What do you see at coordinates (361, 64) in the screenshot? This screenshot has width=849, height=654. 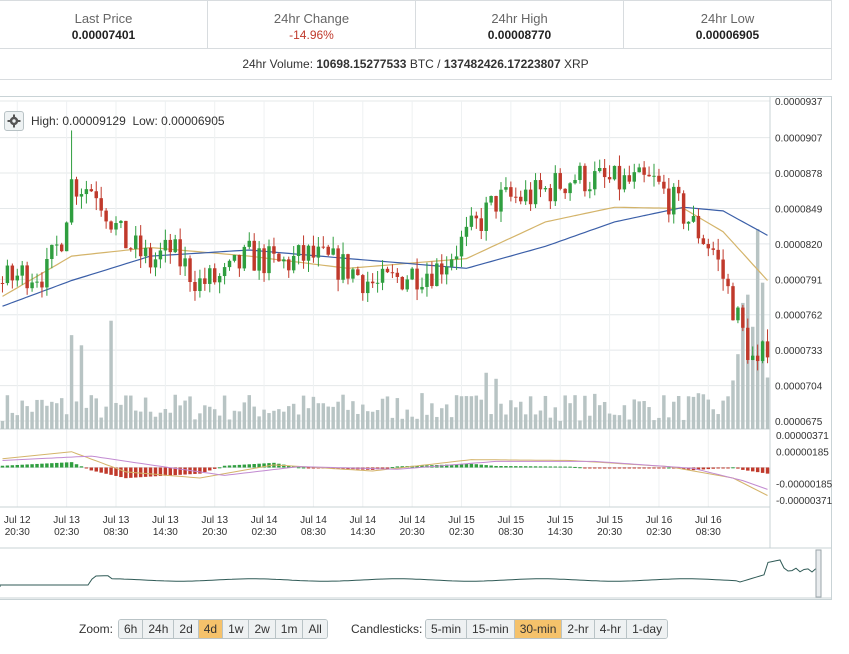 I see `volume-btc-value: 10698.15277533` at bounding box center [361, 64].